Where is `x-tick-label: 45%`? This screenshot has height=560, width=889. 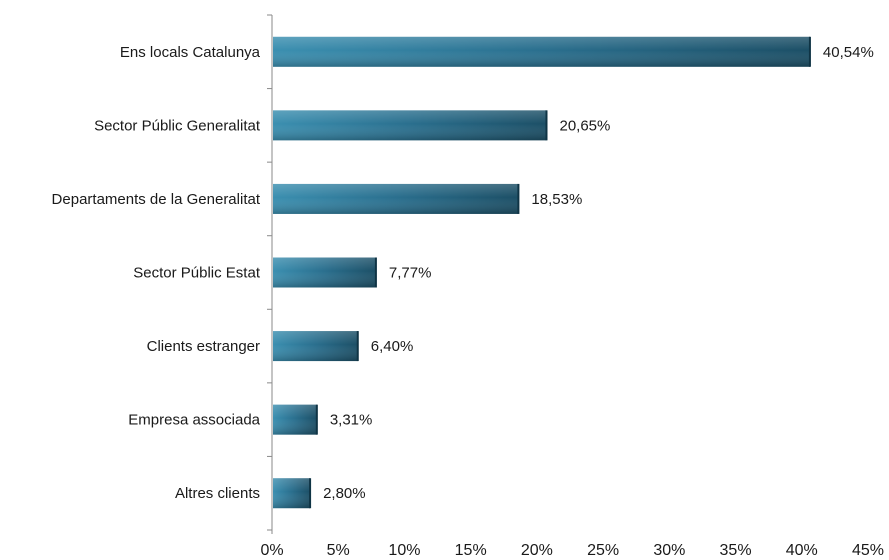
x-tick-label: 45% is located at coordinates (868, 550).